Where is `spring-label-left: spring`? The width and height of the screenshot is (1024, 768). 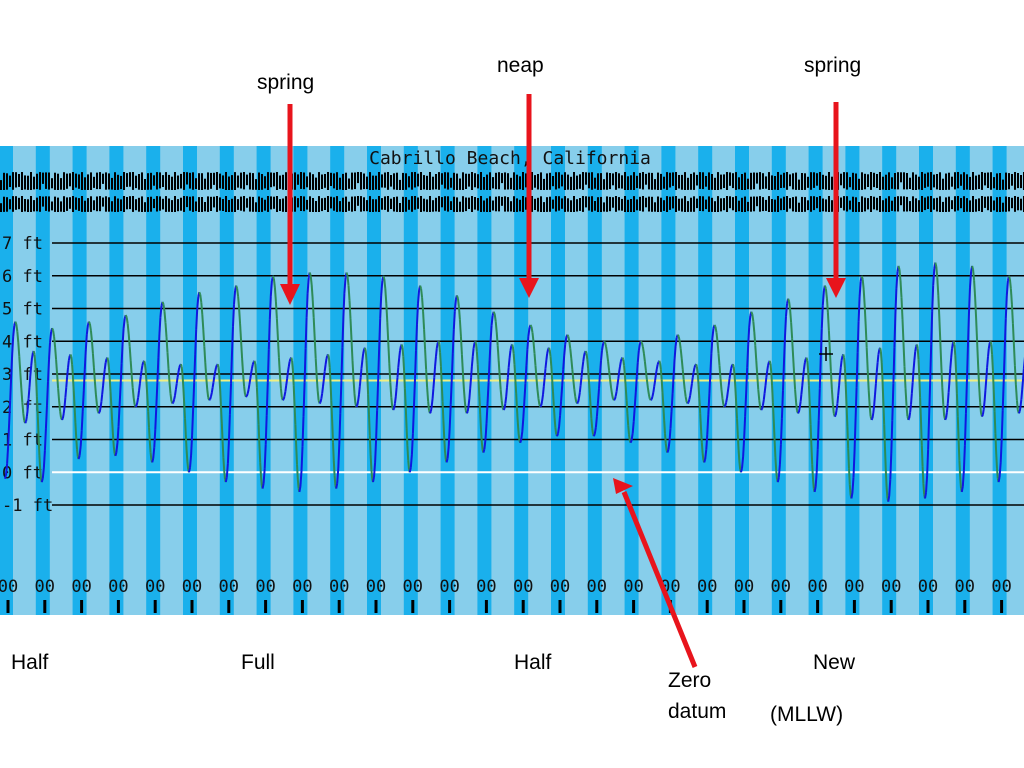 spring-label-left: spring is located at coordinates (286, 82).